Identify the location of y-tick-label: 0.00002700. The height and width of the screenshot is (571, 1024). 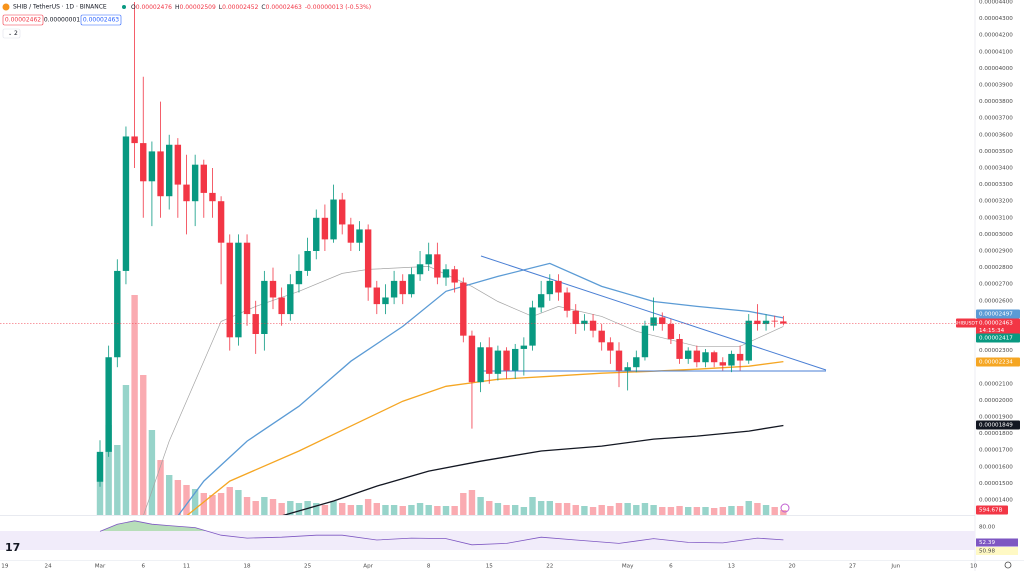
(996, 285).